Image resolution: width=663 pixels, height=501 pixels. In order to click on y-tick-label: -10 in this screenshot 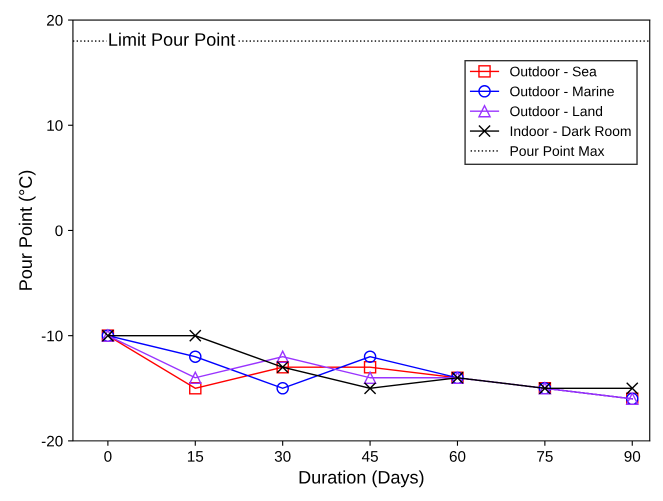, I will do `click(52, 336)`.